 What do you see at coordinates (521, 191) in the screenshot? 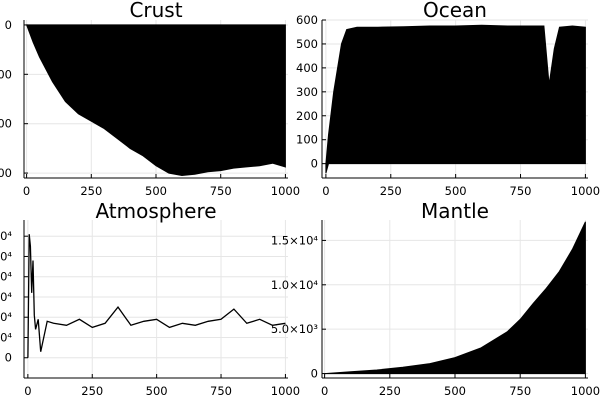
I see `ocean-x-tick-label: 750` at bounding box center [521, 191].